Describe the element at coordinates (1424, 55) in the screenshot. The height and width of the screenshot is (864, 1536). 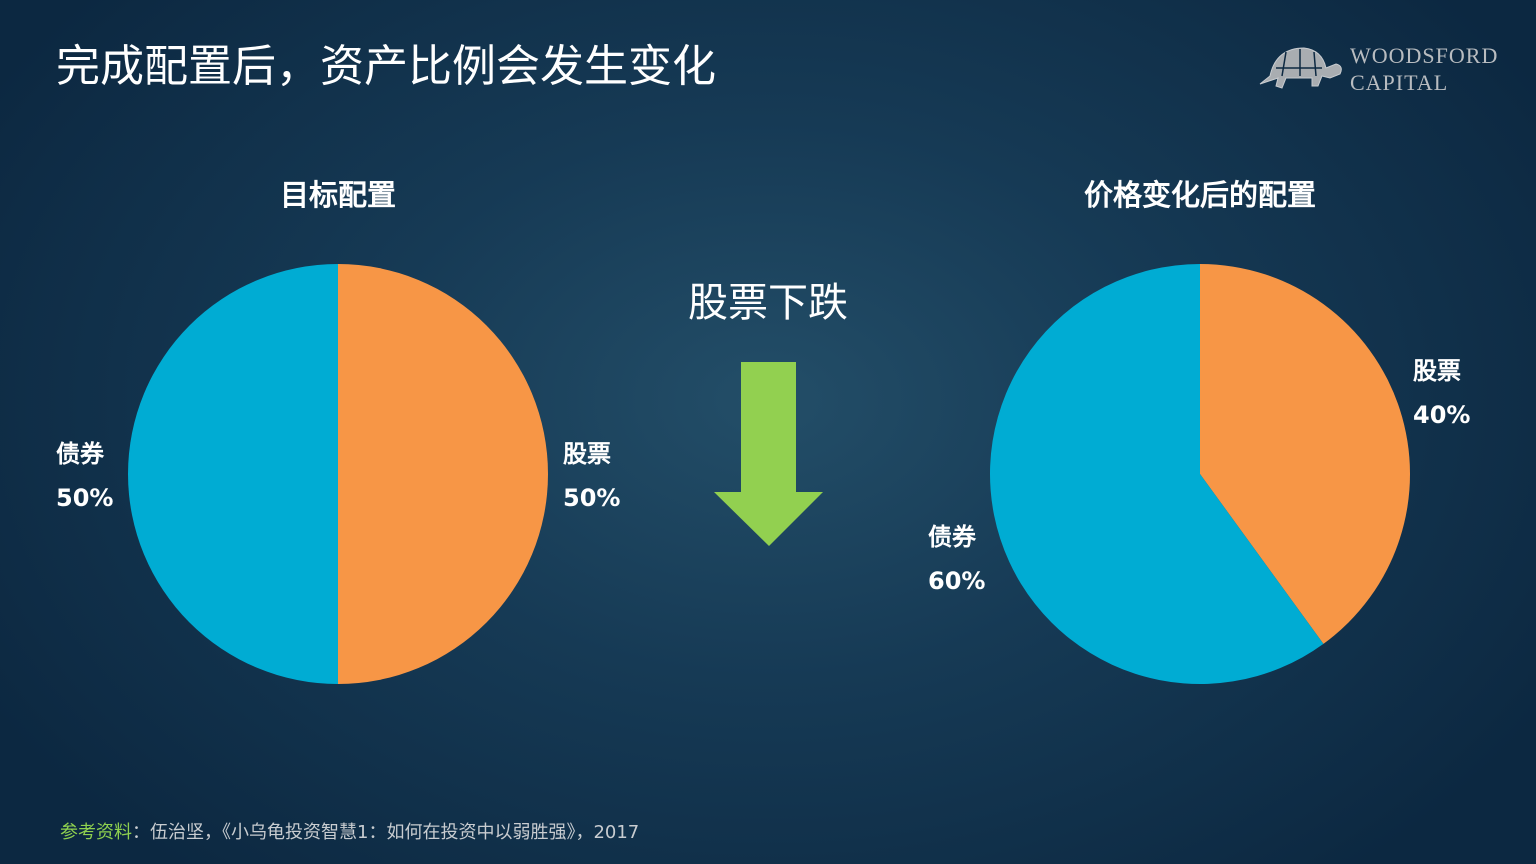
I see `logo-line1: WOODSFORD` at that location.